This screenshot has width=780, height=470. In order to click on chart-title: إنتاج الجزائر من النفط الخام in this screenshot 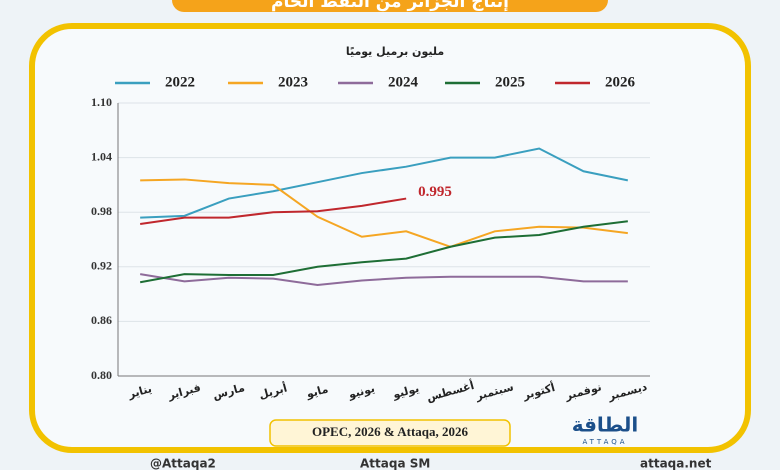, I will do `click(390, 6)`.